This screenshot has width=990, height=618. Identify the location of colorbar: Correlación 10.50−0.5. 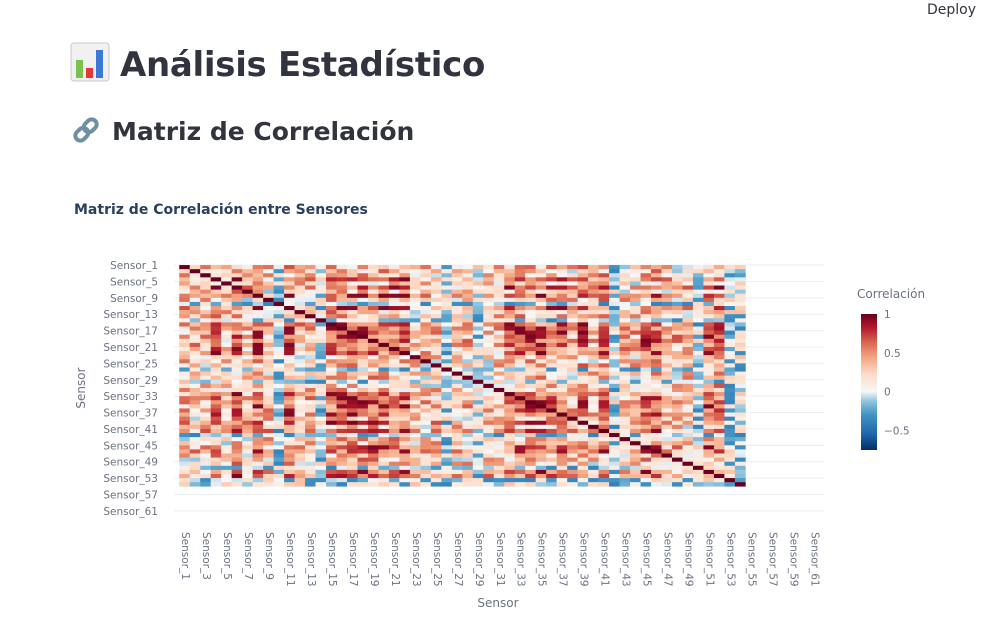
(891, 368).